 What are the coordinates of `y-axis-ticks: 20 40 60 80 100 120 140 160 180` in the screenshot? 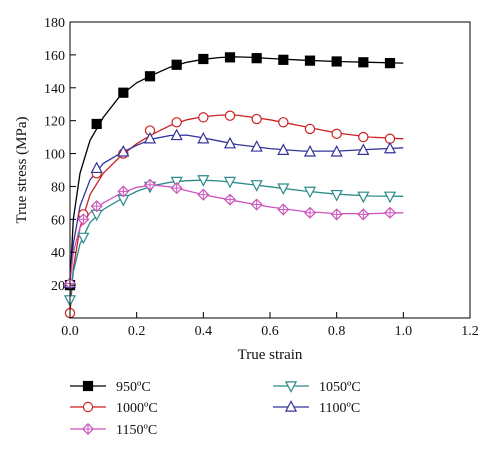 It's located at (60, 155).